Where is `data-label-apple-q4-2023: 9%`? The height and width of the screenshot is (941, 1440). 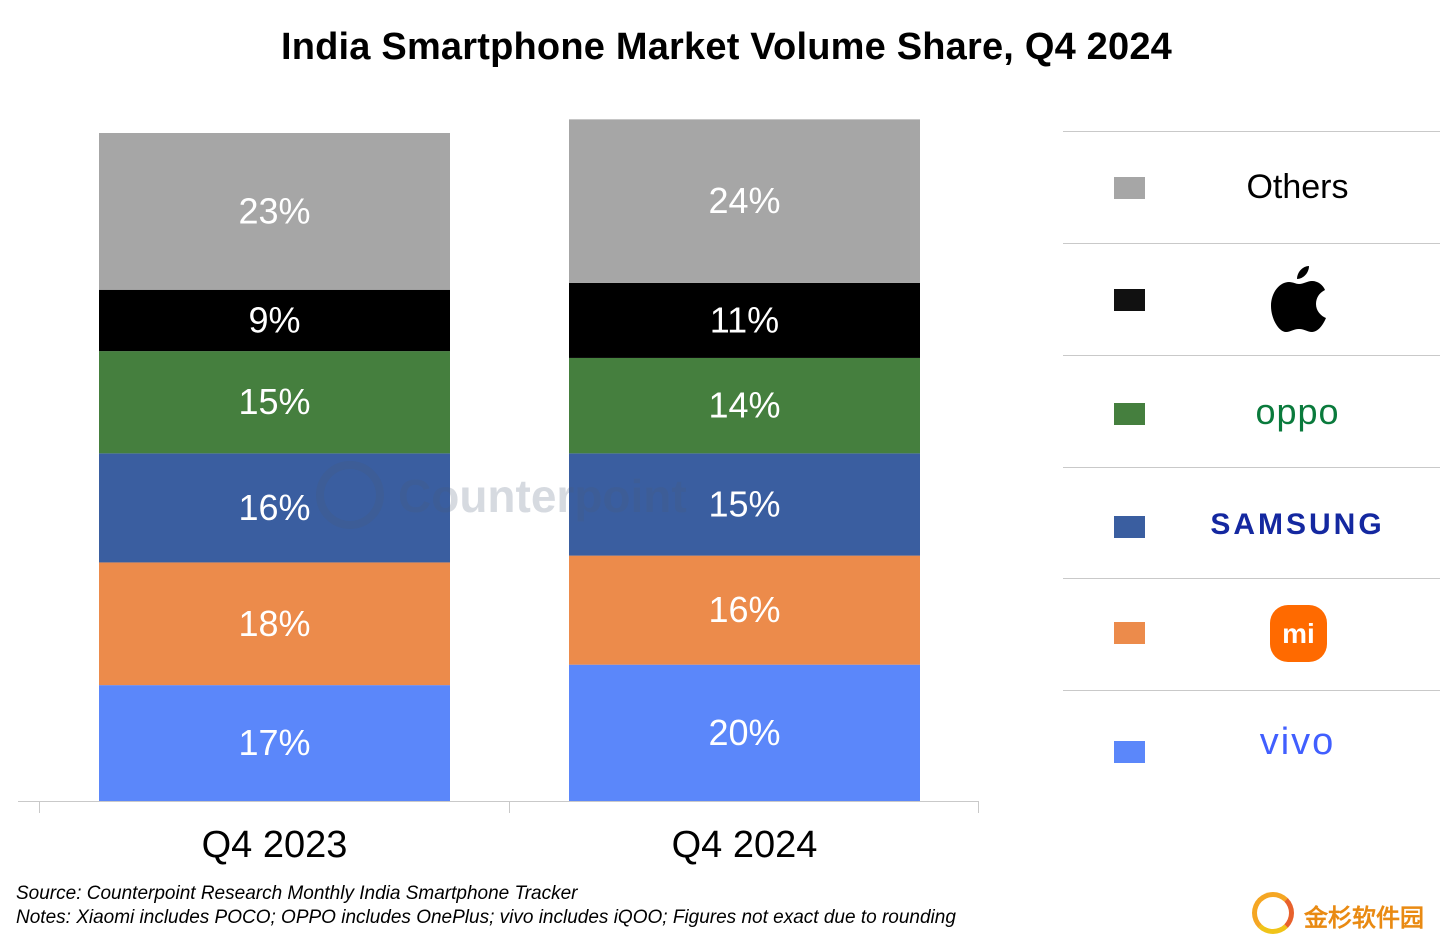 data-label-apple-q4-2023: 9% is located at coordinates (274, 319).